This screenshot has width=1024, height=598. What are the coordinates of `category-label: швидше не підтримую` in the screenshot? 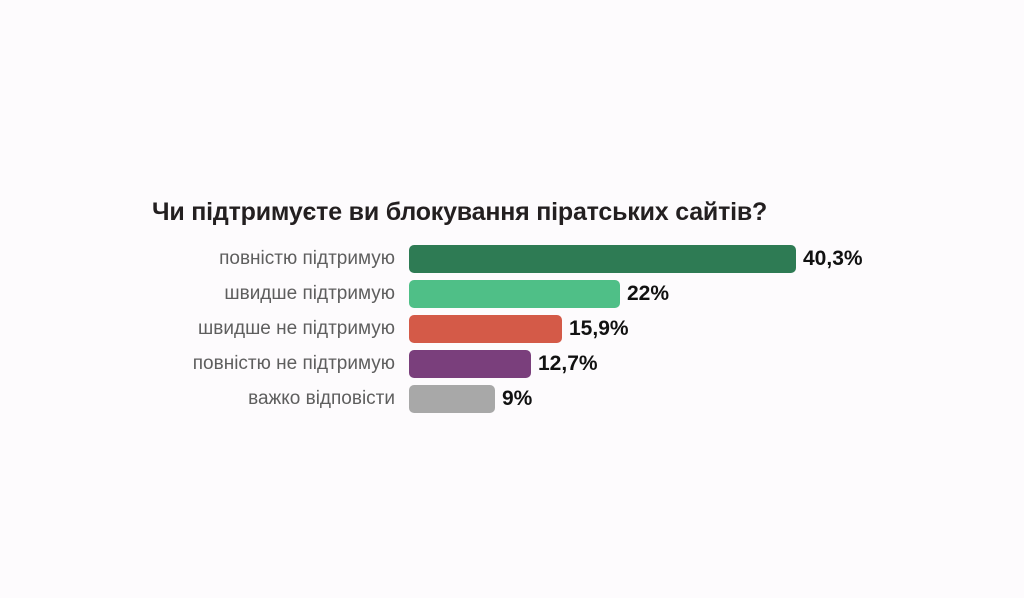 It's located at (296, 328).